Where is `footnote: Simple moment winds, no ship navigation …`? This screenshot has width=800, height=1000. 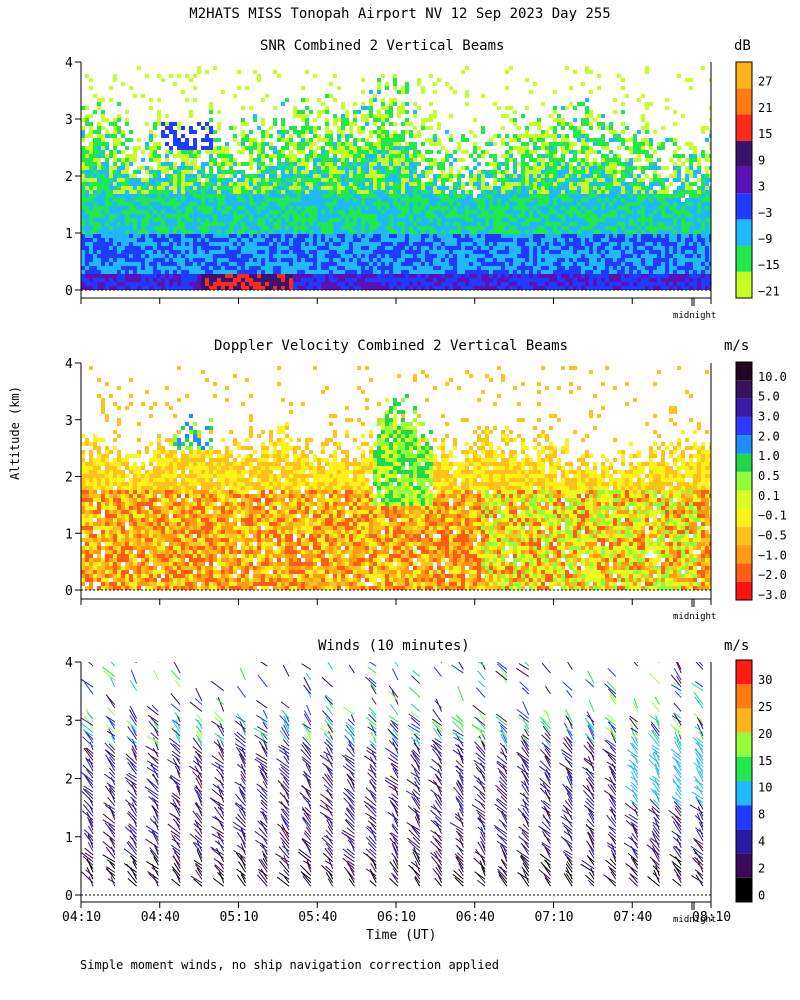 footnote: Simple moment winds, no ship navigation … is located at coordinates (290, 965).